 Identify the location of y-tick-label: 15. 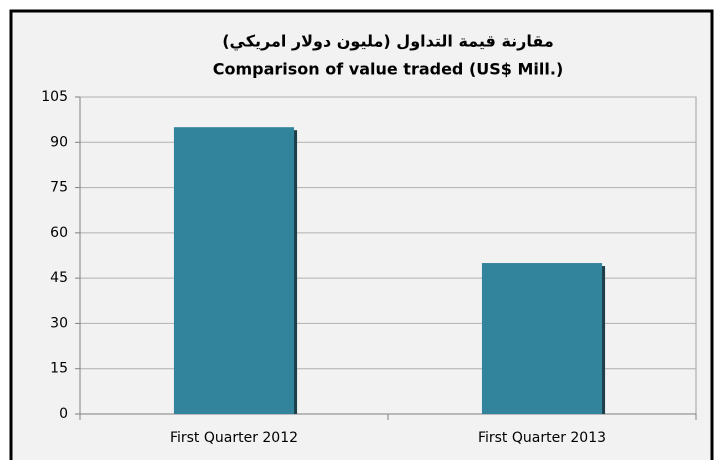
(59, 369).